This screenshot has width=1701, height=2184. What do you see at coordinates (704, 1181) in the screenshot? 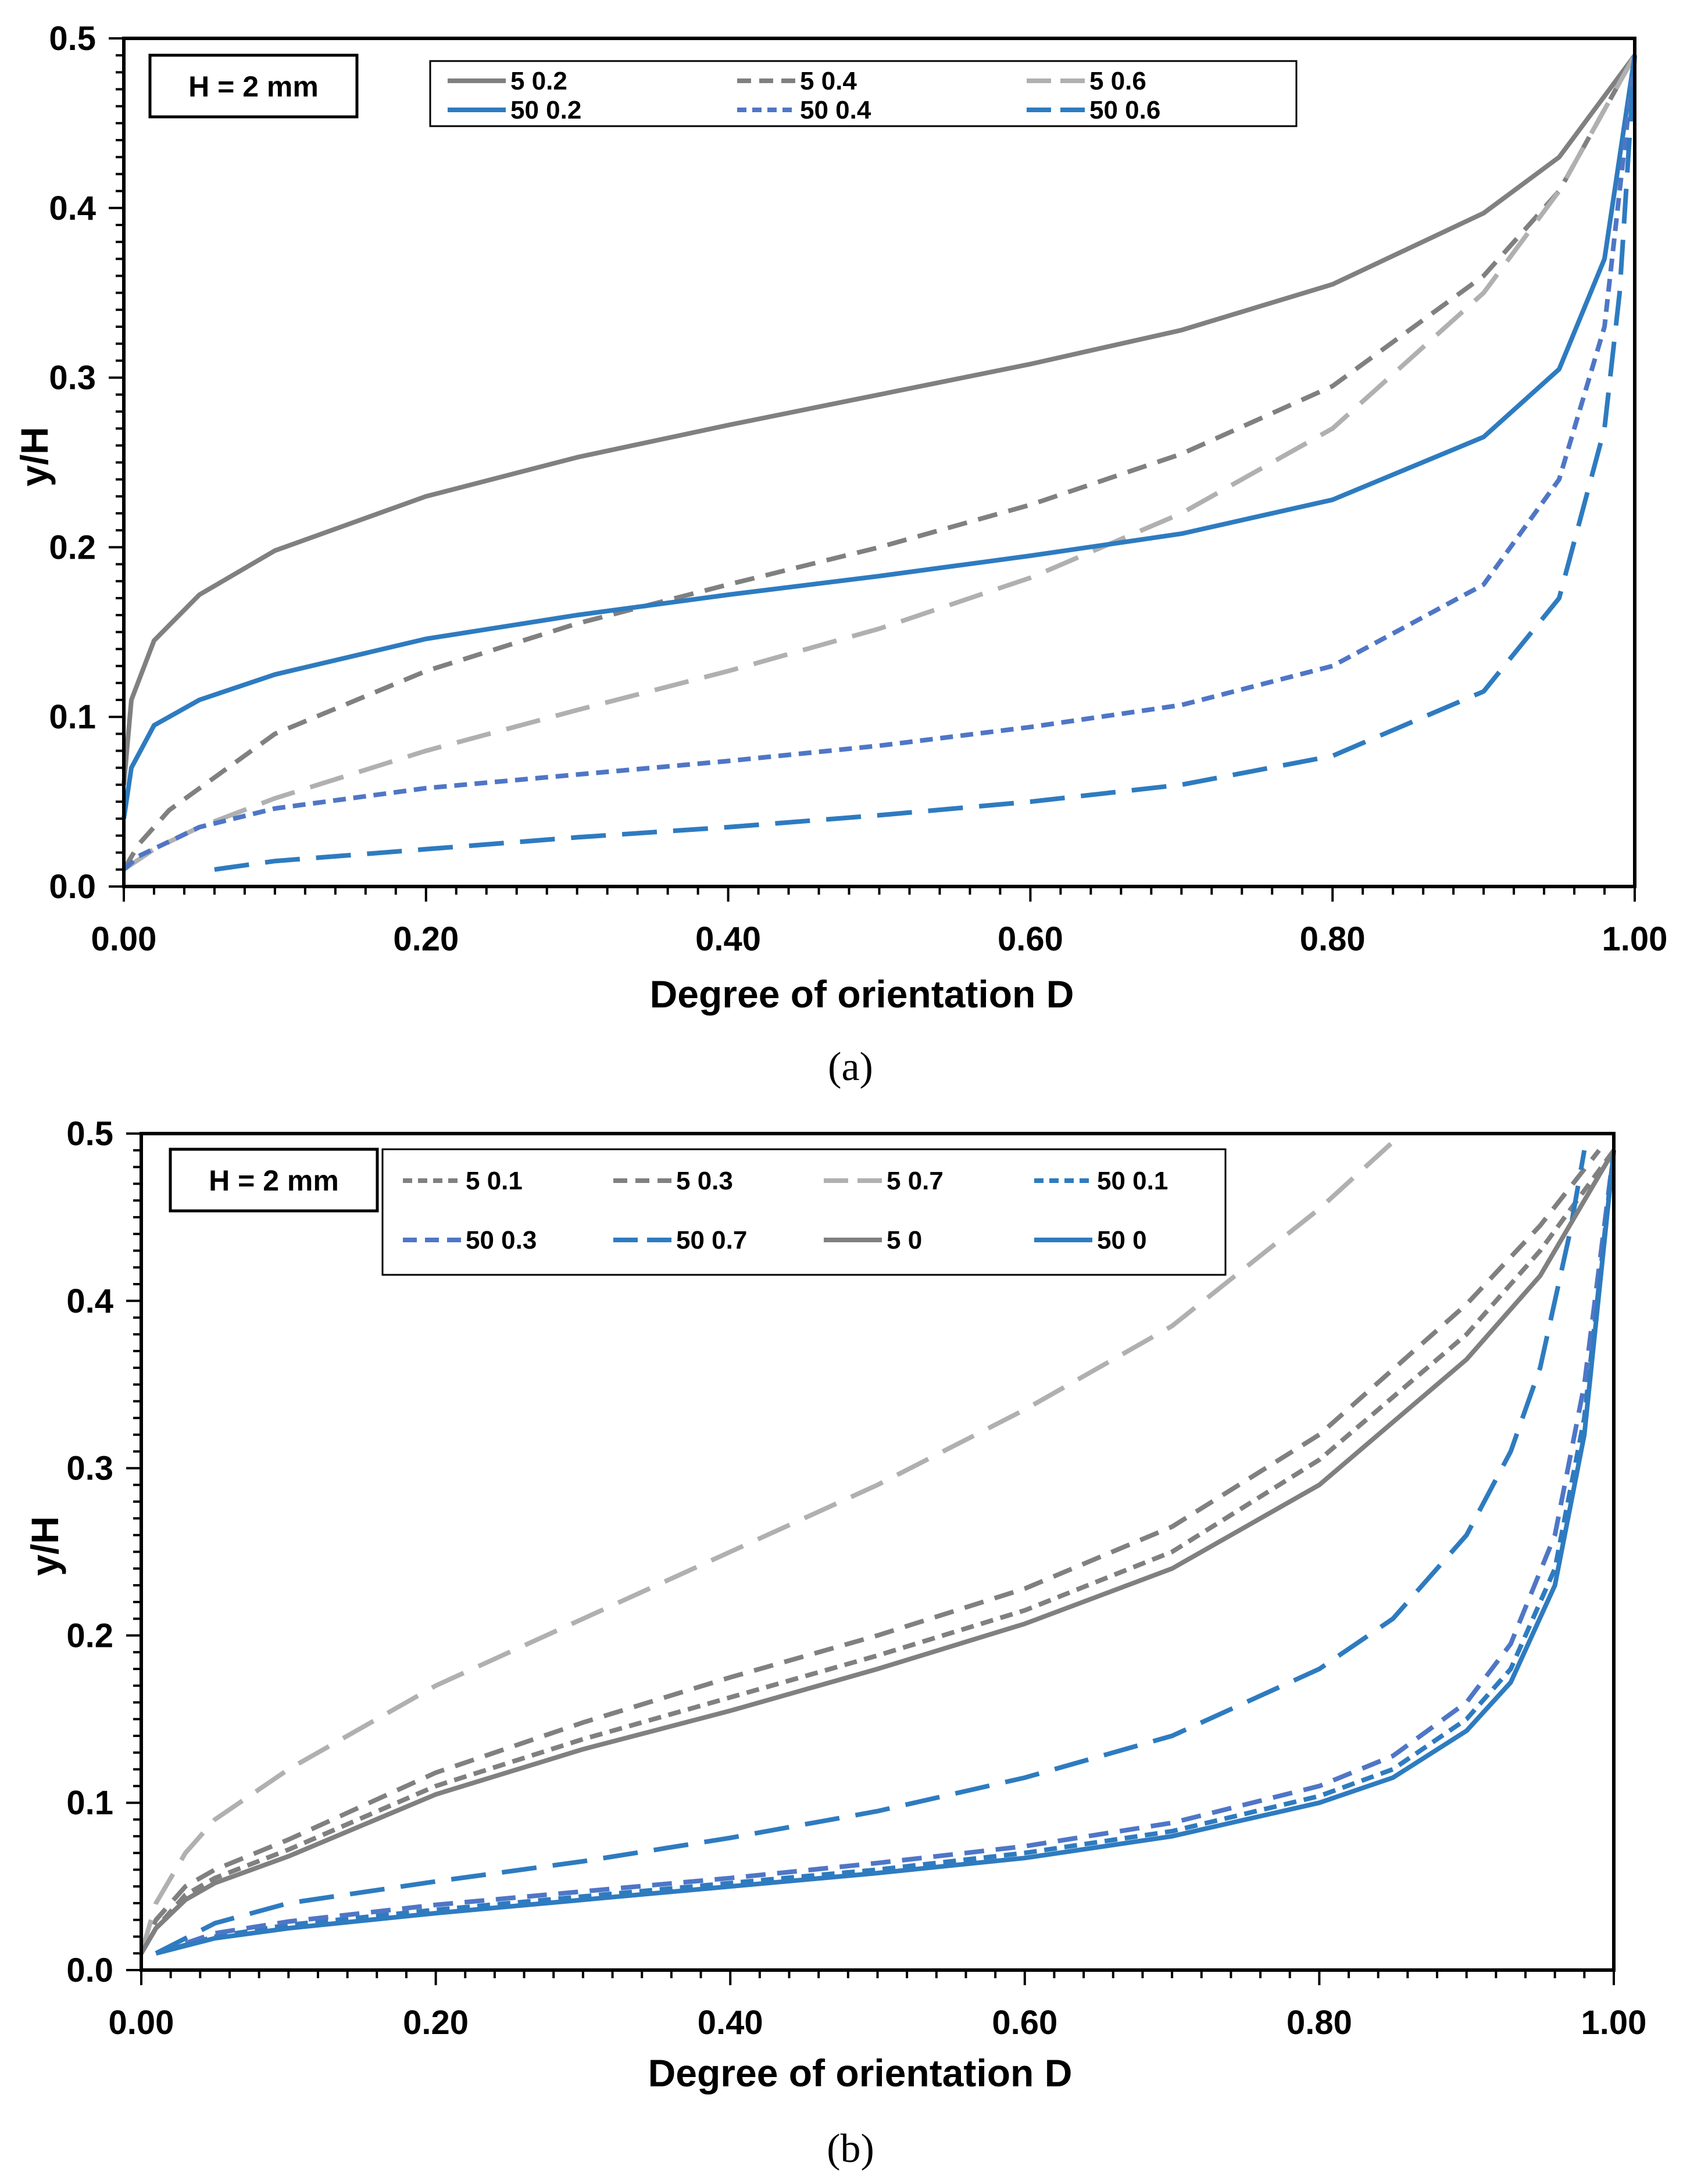
I see `legend-label: 5 0.3` at bounding box center [704, 1181].